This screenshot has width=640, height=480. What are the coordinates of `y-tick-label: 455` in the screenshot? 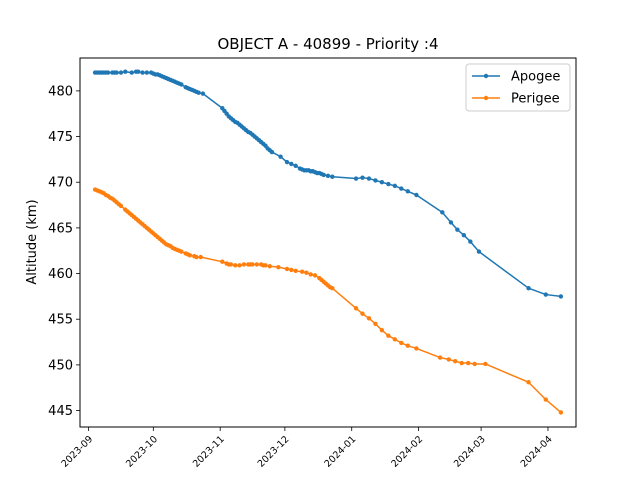 It's located at (60, 320).